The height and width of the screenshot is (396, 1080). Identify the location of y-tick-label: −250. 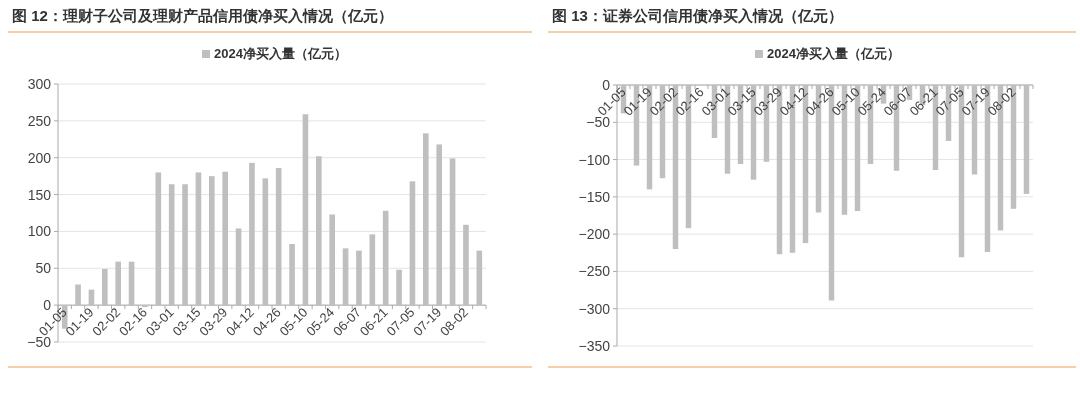
(594, 271).